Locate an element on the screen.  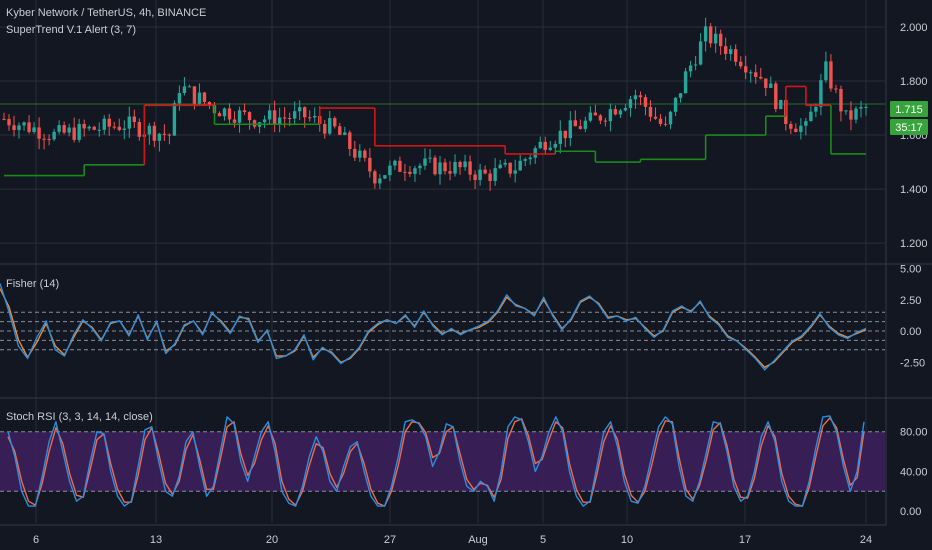
price-badge-bg is located at coordinates (909, 109).